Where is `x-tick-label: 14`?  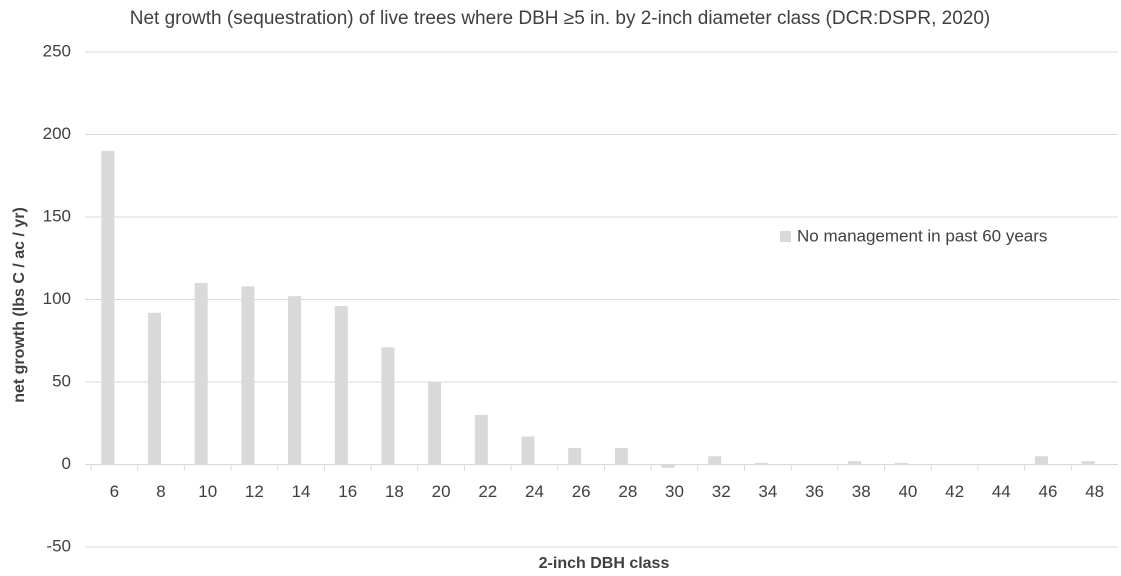 x-tick-label: 14 is located at coordinates (301, 491).